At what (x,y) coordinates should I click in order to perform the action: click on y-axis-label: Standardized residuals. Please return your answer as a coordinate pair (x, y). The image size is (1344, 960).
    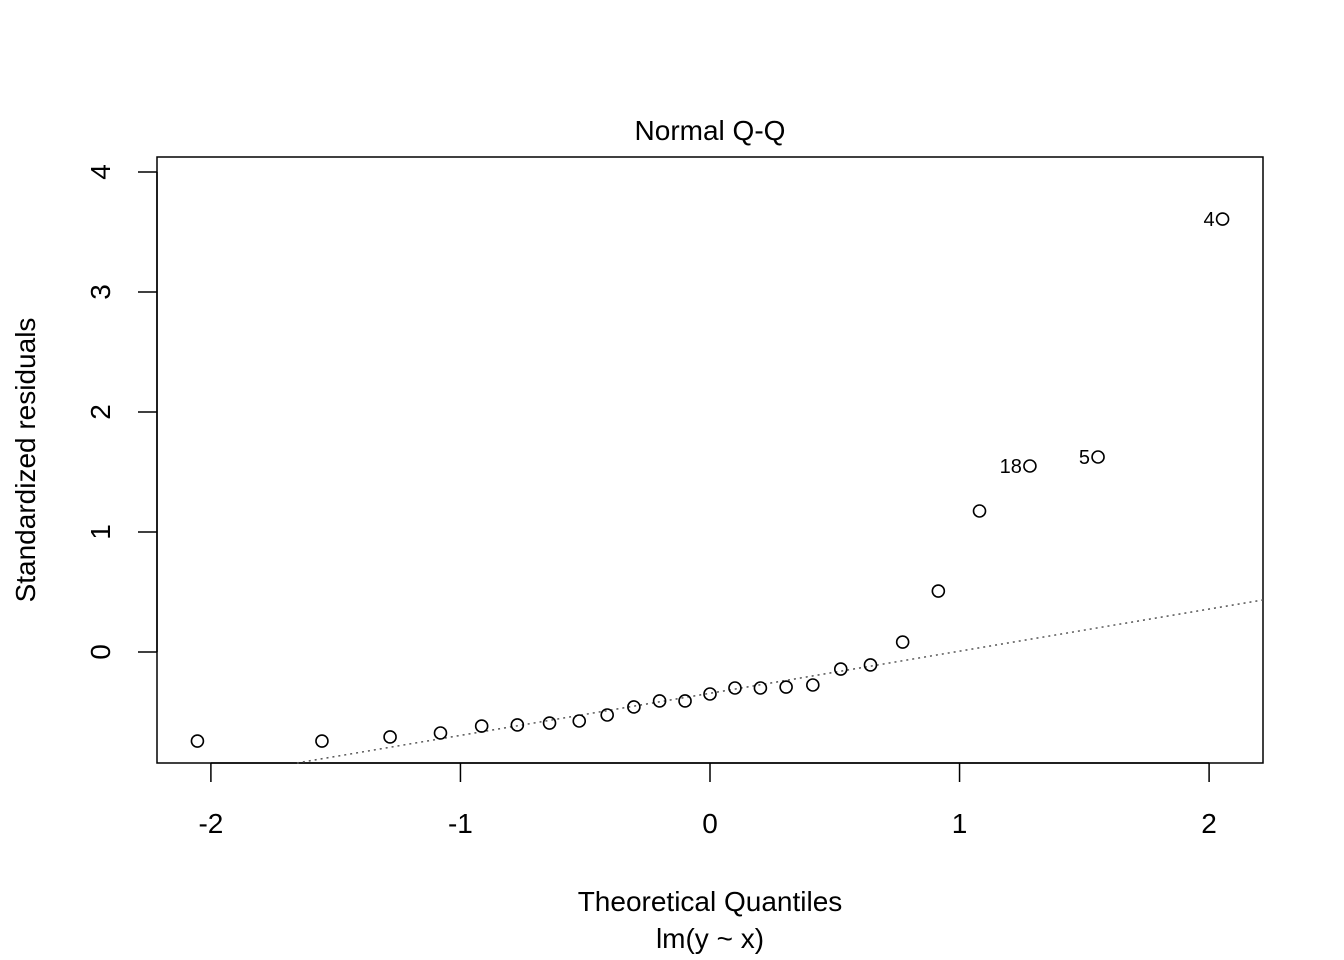
    Looking at the image, I should click on (25, 460).